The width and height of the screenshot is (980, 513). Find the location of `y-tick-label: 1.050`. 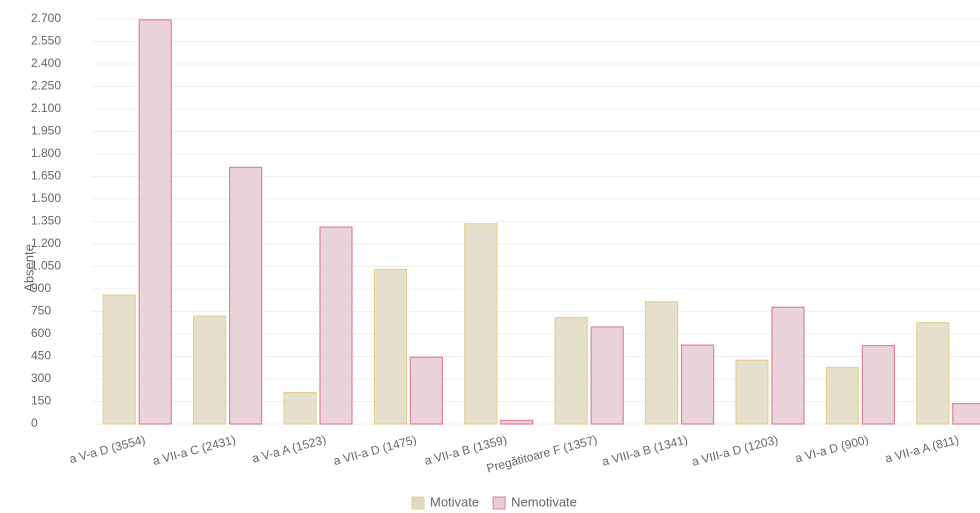

y-tick-label: 1.050 is located at coordinates (46, 266).